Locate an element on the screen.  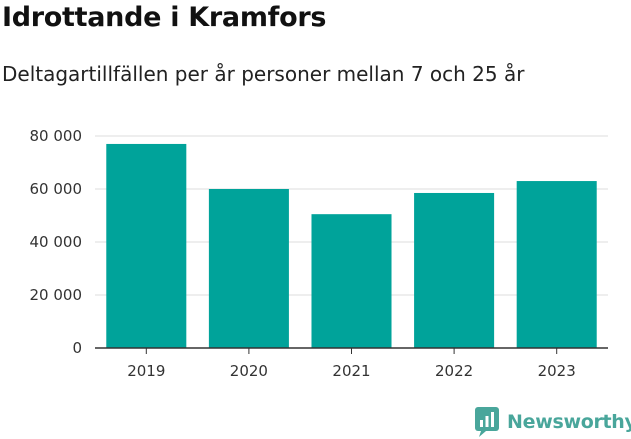
chart-title: Idrottande i Kramfors is located at coordinates (164, 17).